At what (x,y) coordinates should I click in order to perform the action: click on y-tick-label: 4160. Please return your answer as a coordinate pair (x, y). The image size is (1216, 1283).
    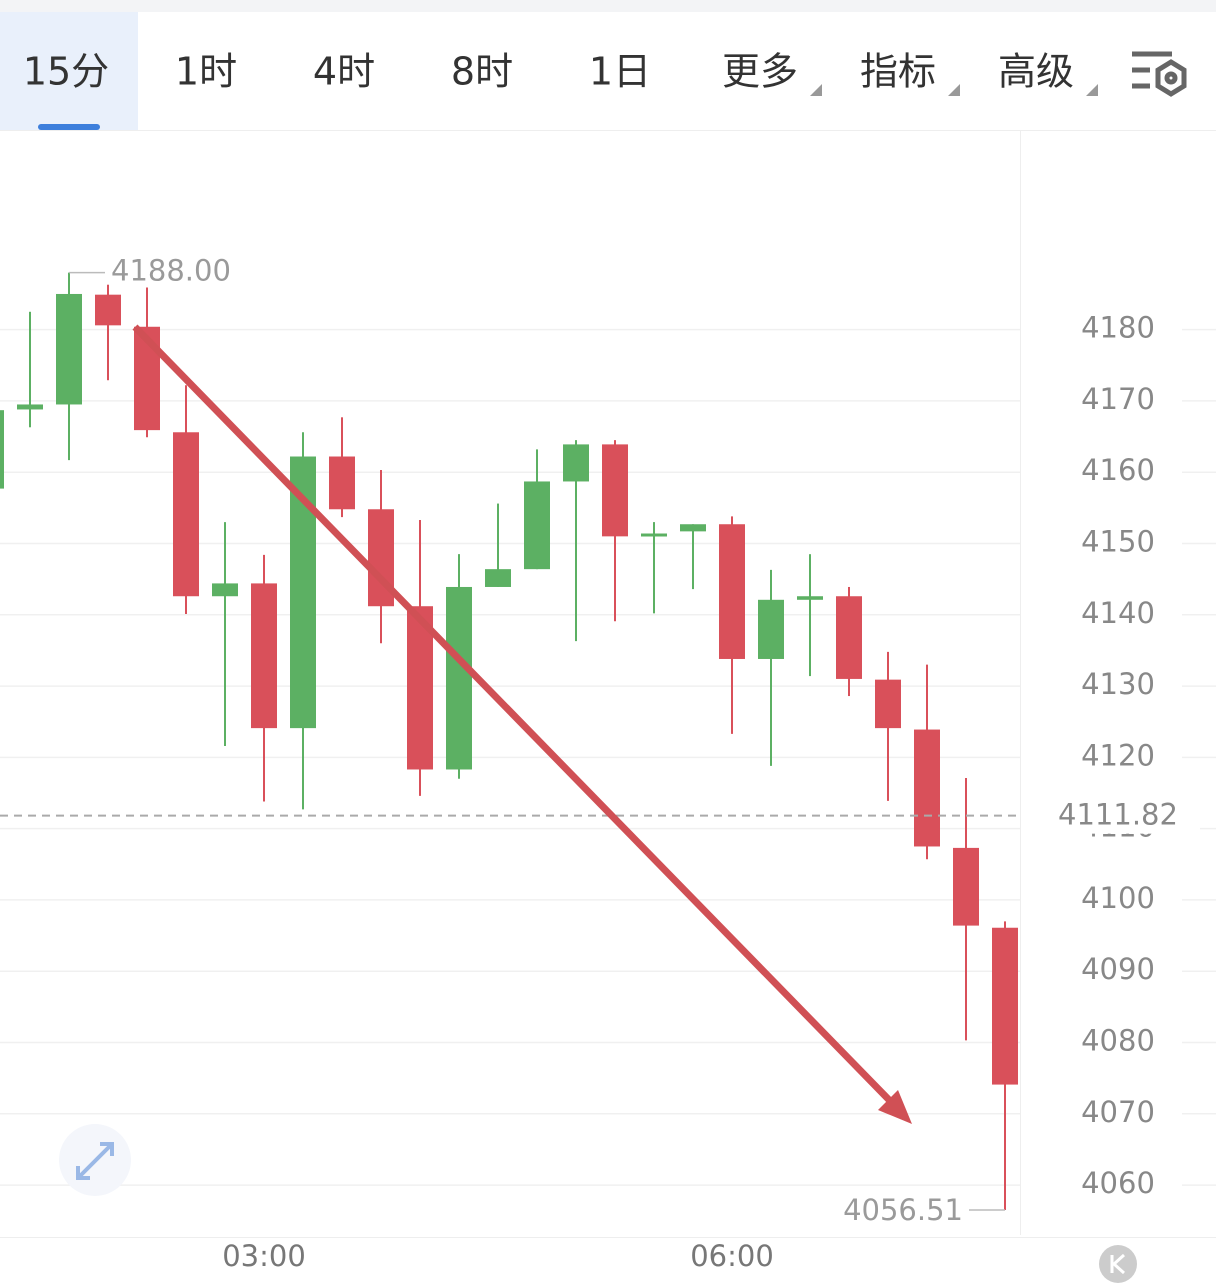
    Looking at the image, I should click on (1118, 470).